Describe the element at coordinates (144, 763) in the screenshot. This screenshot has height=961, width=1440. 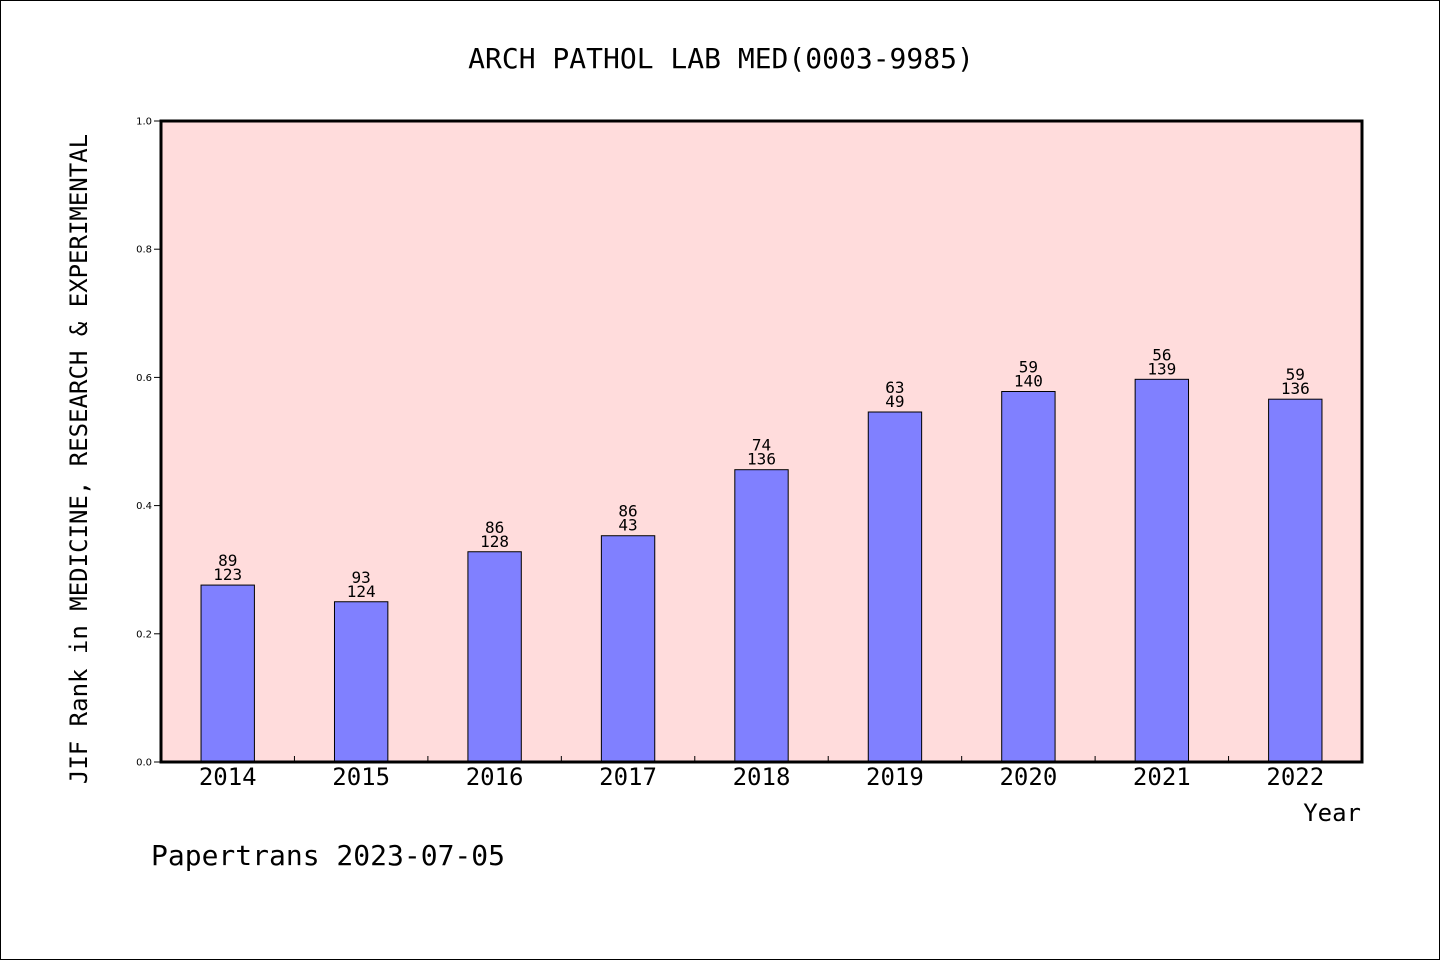
I see `y-tick-label-0.0: 0.0` at that location.